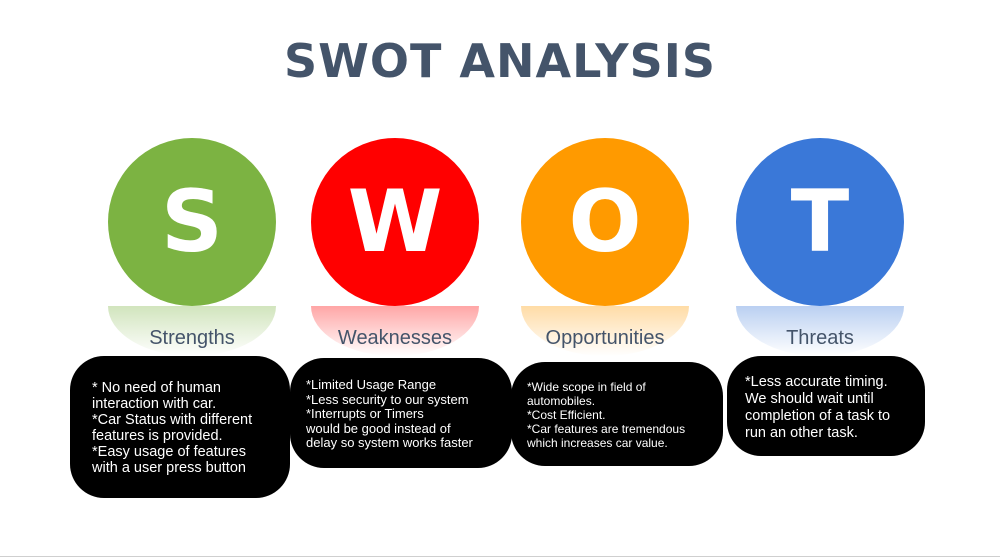  I want to click on weaknesses-circle: W, so click(395, 222).